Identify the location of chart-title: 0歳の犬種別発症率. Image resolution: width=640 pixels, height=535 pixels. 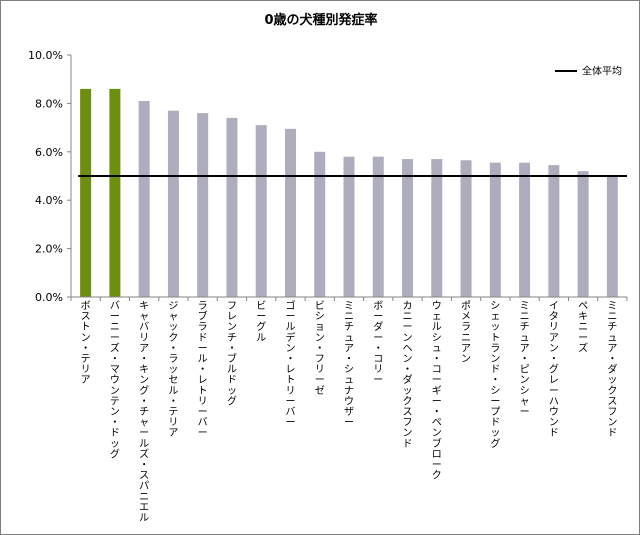
(321, 20).